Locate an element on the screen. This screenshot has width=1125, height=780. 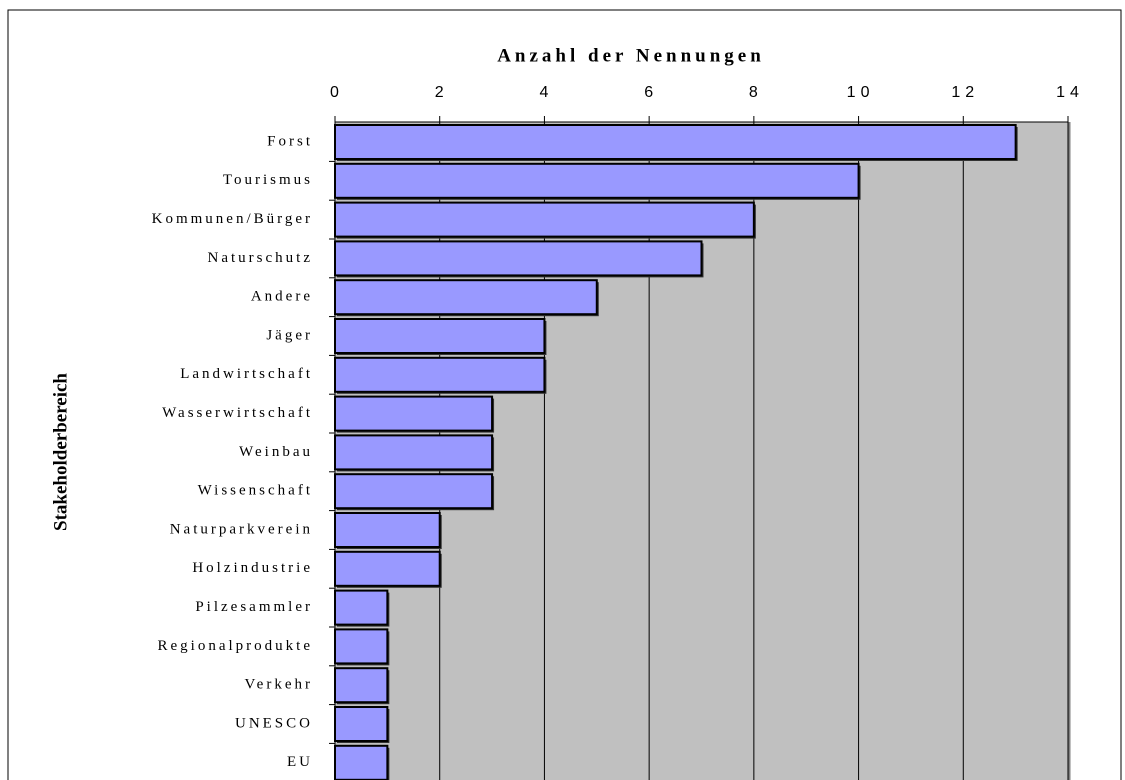
x-tick-label: 12 is located at coordinates (965, 92).